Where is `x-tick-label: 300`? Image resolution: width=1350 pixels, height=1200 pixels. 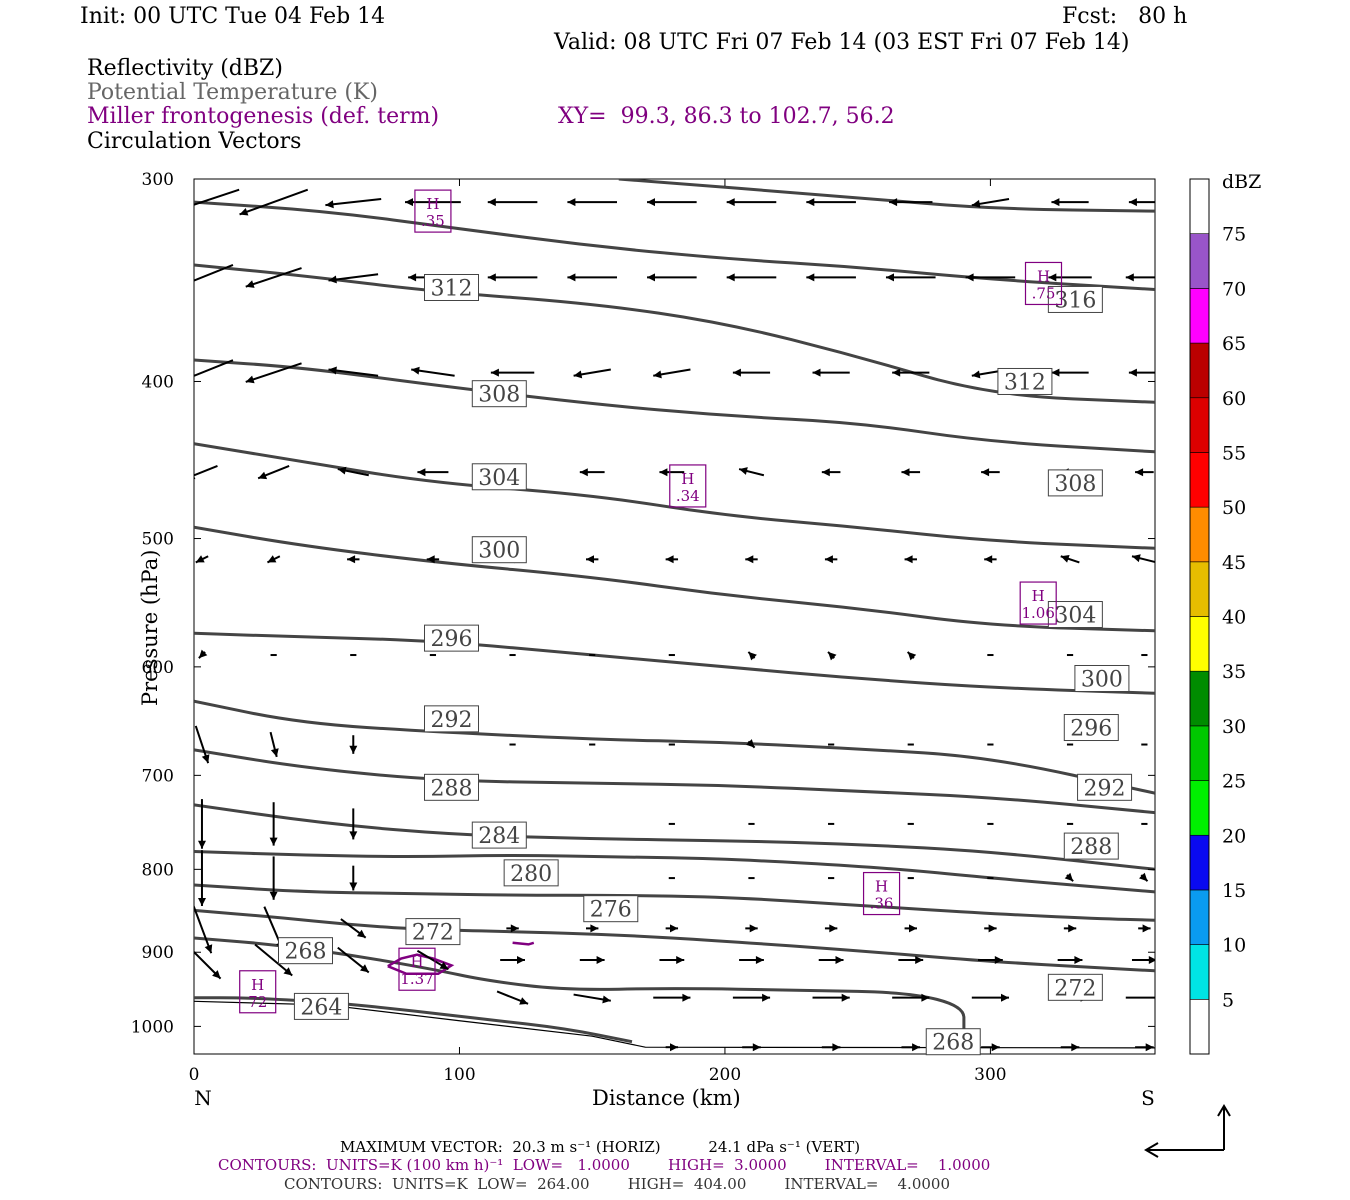
x-tick-label: 300 is located at coordinates (990, 1075).